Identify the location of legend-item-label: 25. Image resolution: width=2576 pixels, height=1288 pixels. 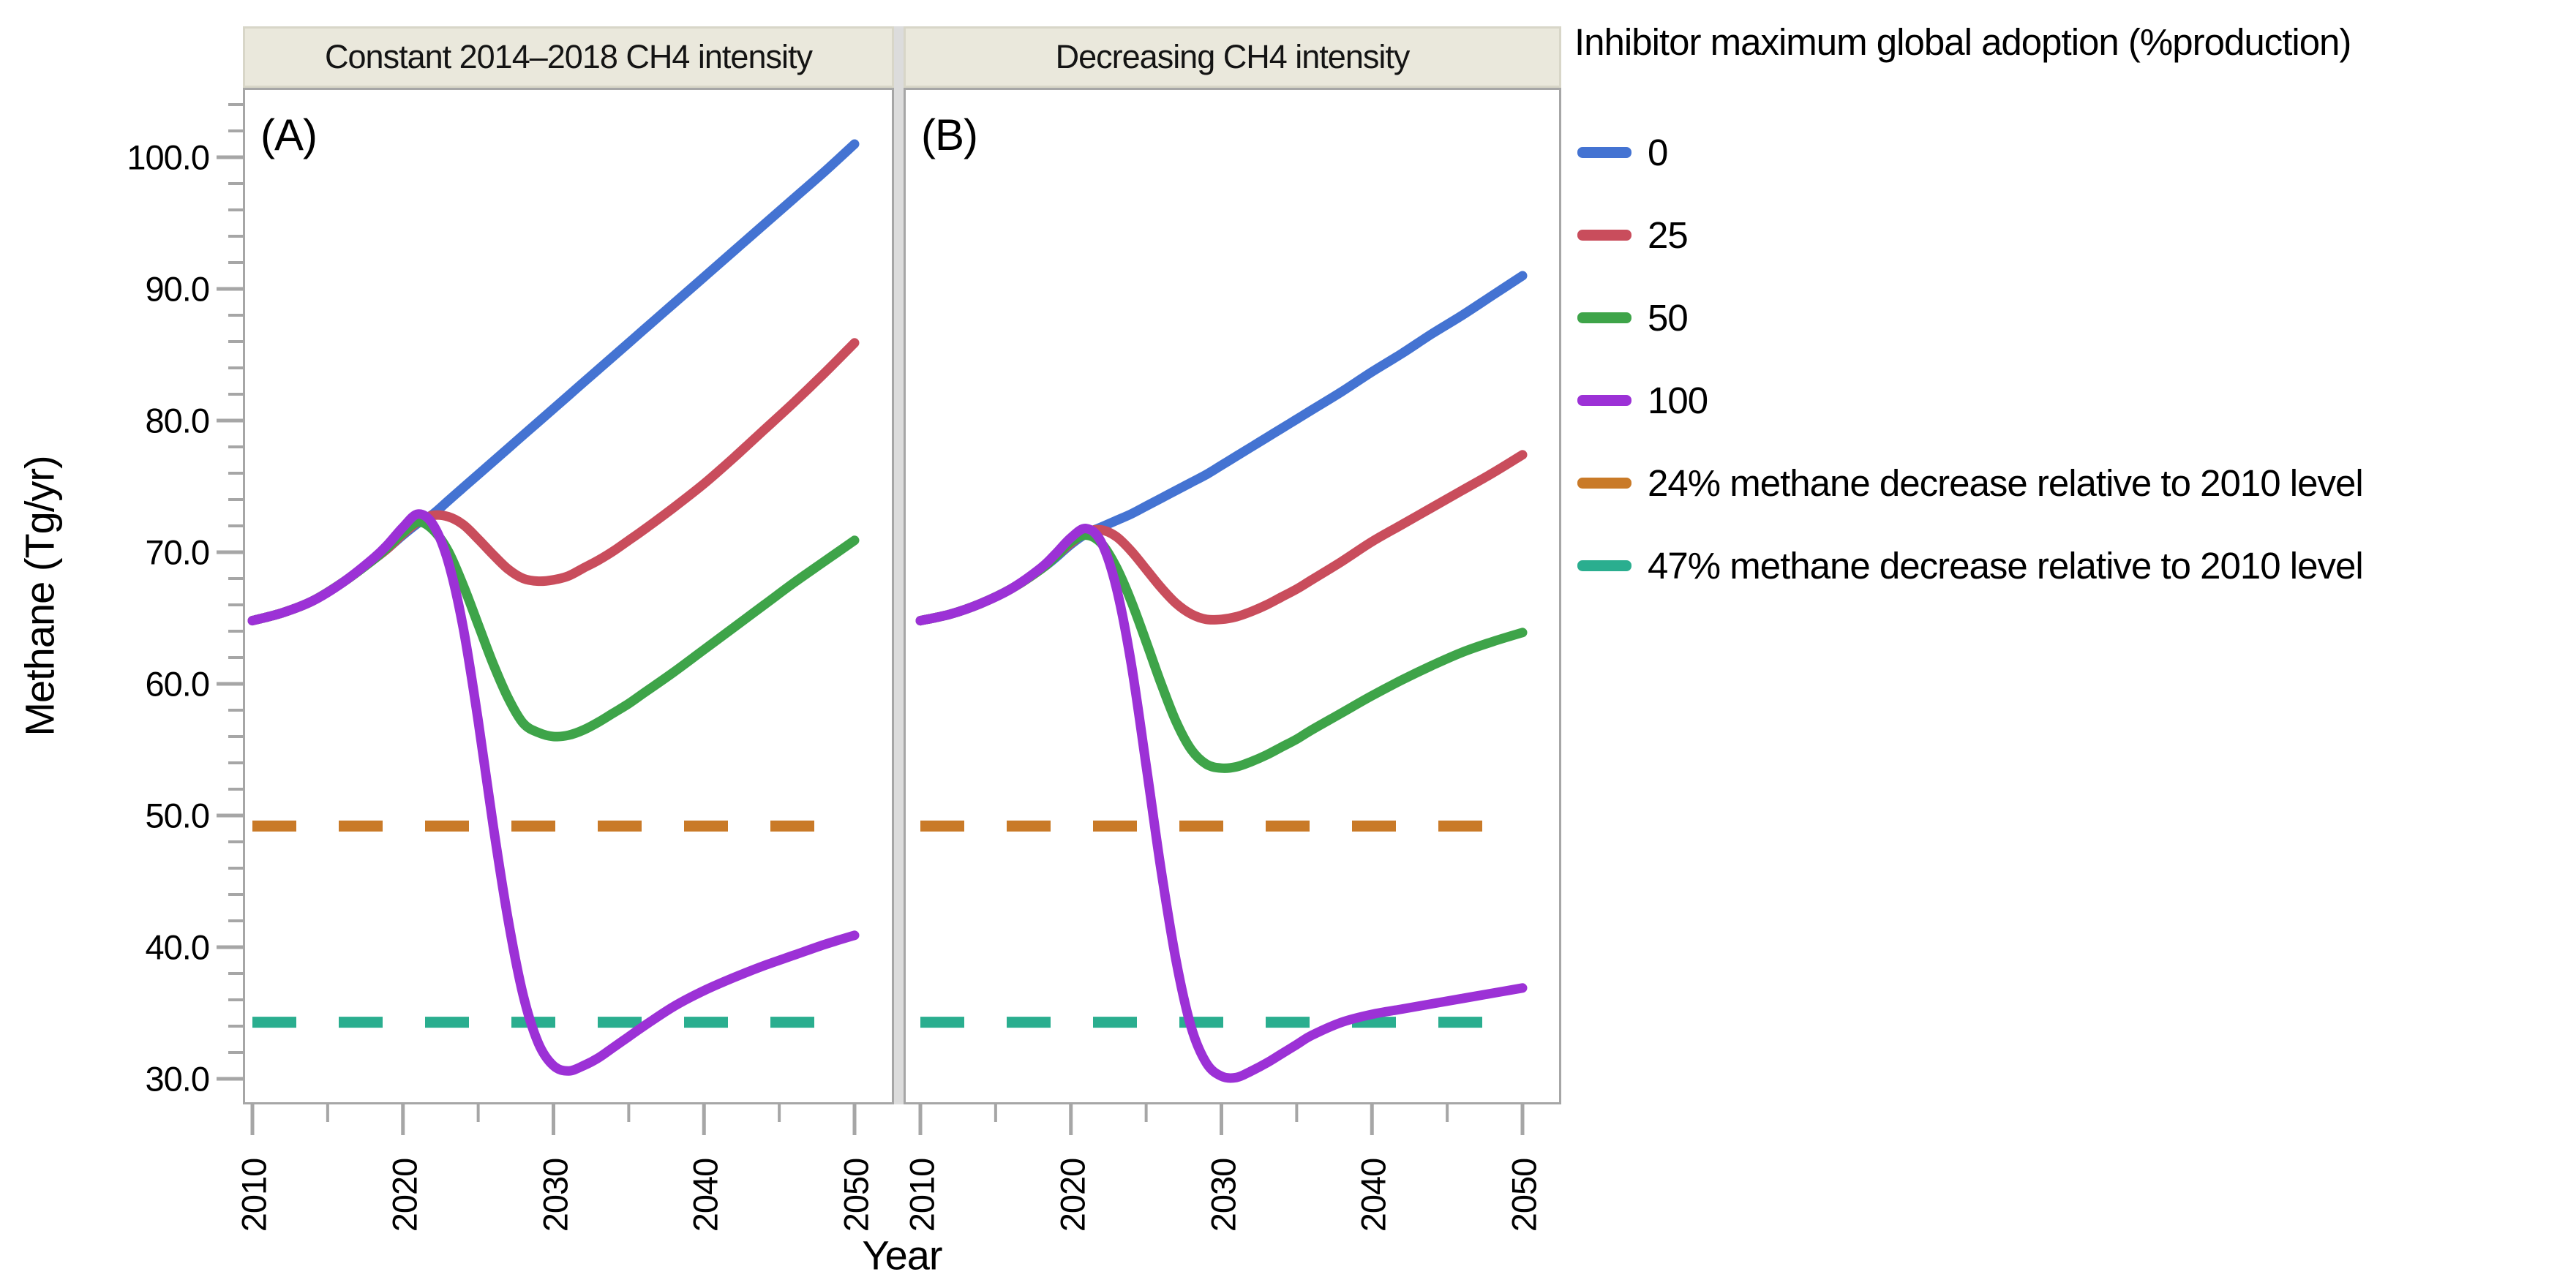
(1668, 235).